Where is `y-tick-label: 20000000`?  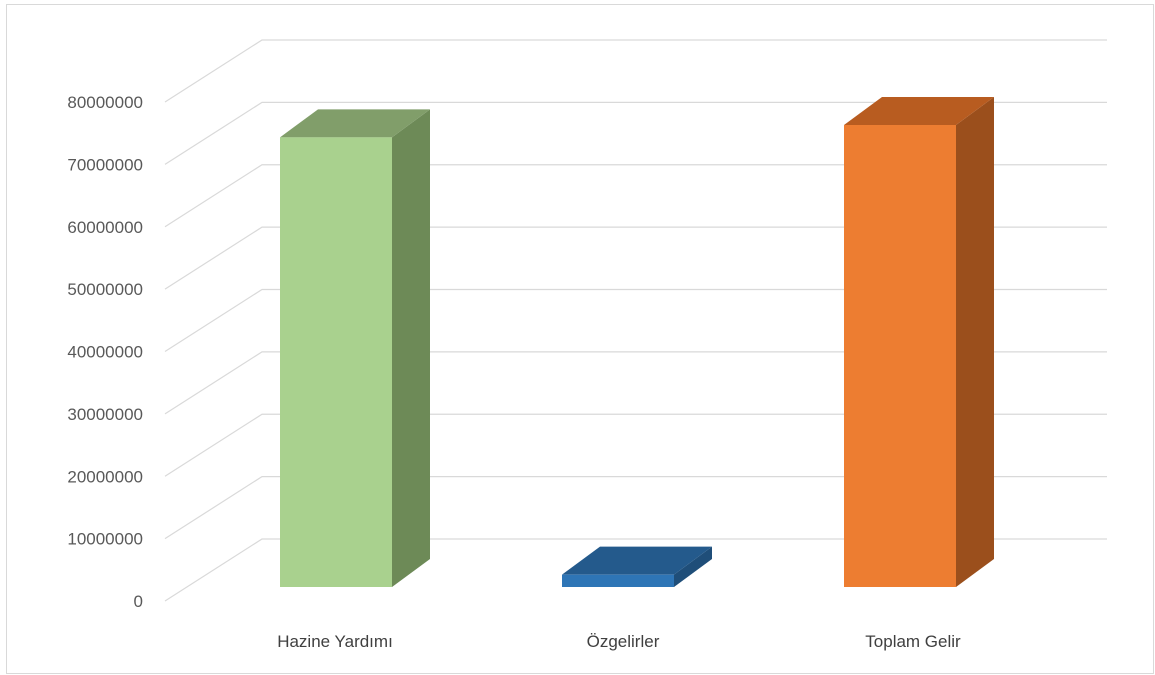 y-tick-label: 20000000 is located at coordinates (105, 476).